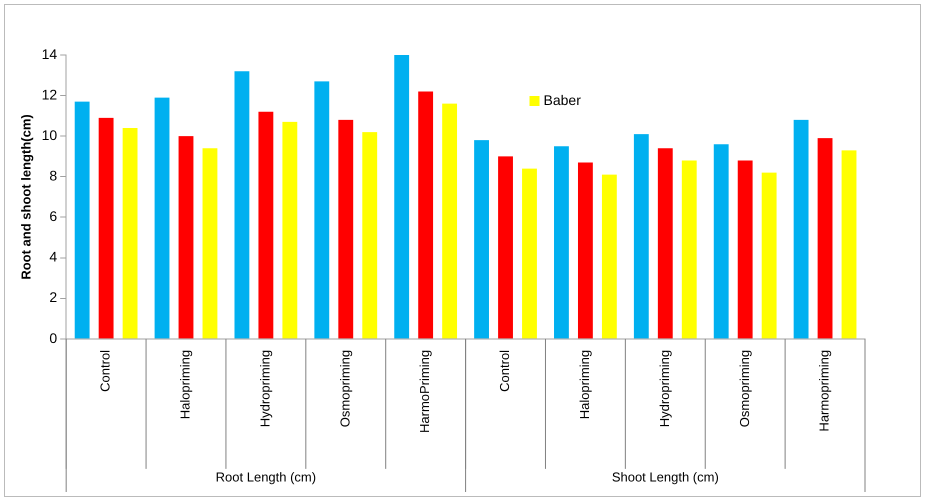  Describe the element at coordinates (824, 391) in the screenshot. I see `x-tick-label: Harmopriming` at that location.